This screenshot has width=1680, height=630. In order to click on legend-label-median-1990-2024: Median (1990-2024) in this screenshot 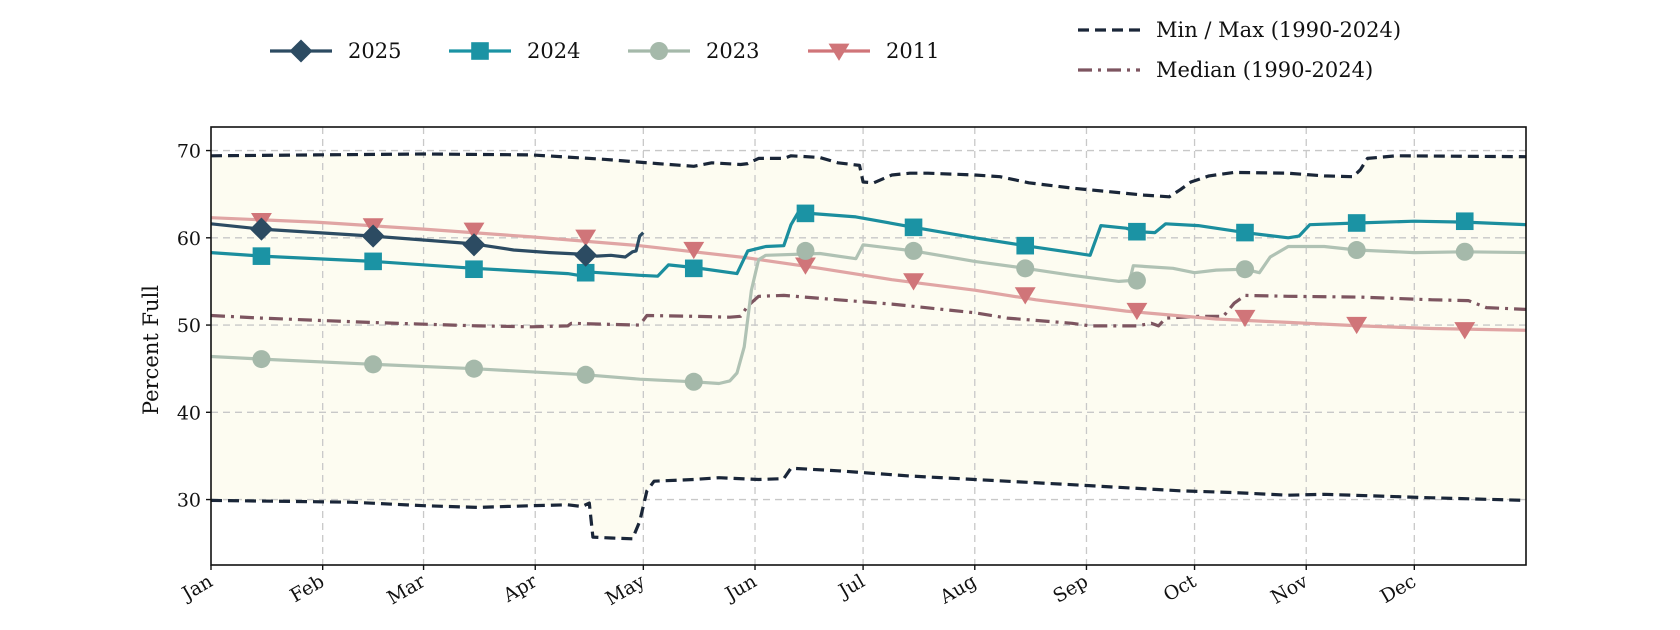, I will do `click(1264, 70)`.